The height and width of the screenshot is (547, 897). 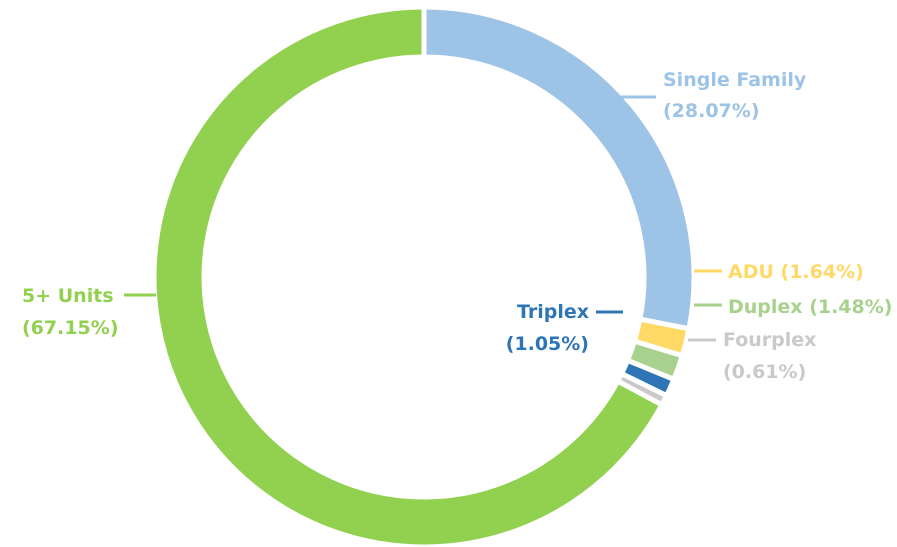 I want to click on slice-label-triplex: Triplex, so click(x=553, y=312).